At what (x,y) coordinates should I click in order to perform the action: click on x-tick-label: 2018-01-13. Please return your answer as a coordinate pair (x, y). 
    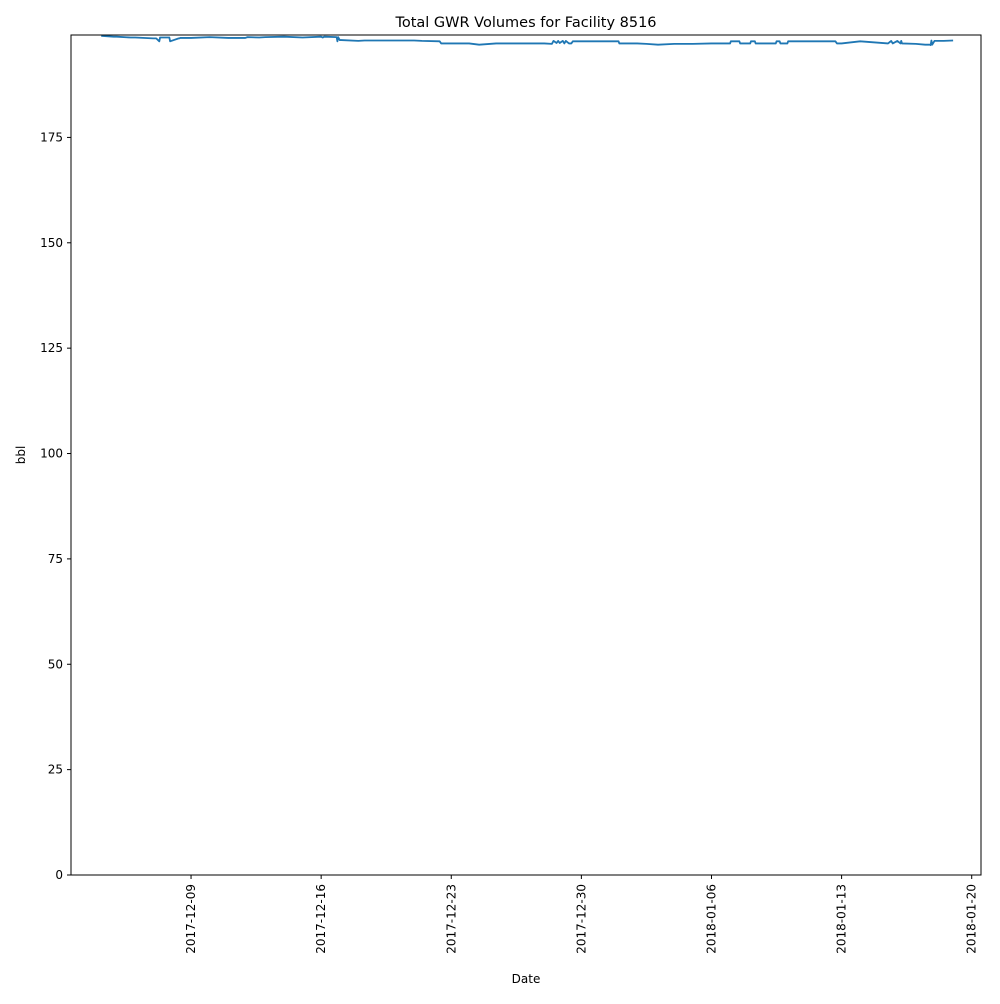
    Looking at the image, I should click on (842, 919).